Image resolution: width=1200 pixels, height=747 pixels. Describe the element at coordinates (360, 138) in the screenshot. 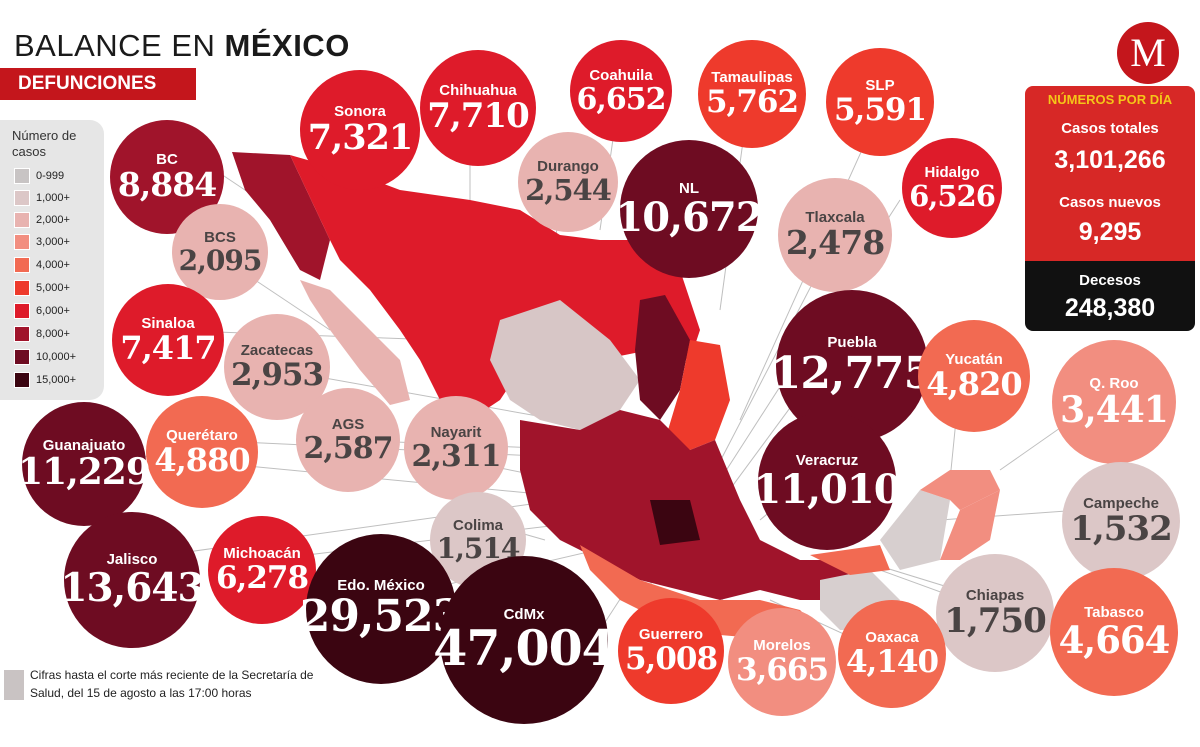

I see `state-value: 7,321` at that location.